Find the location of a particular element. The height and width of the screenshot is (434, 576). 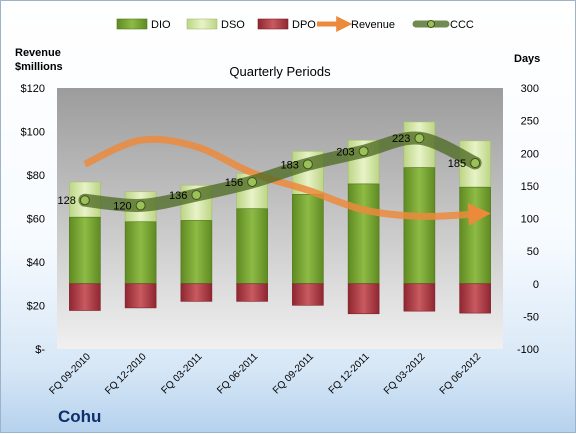

legend-label: DSO is located at coordinates (233, 25).